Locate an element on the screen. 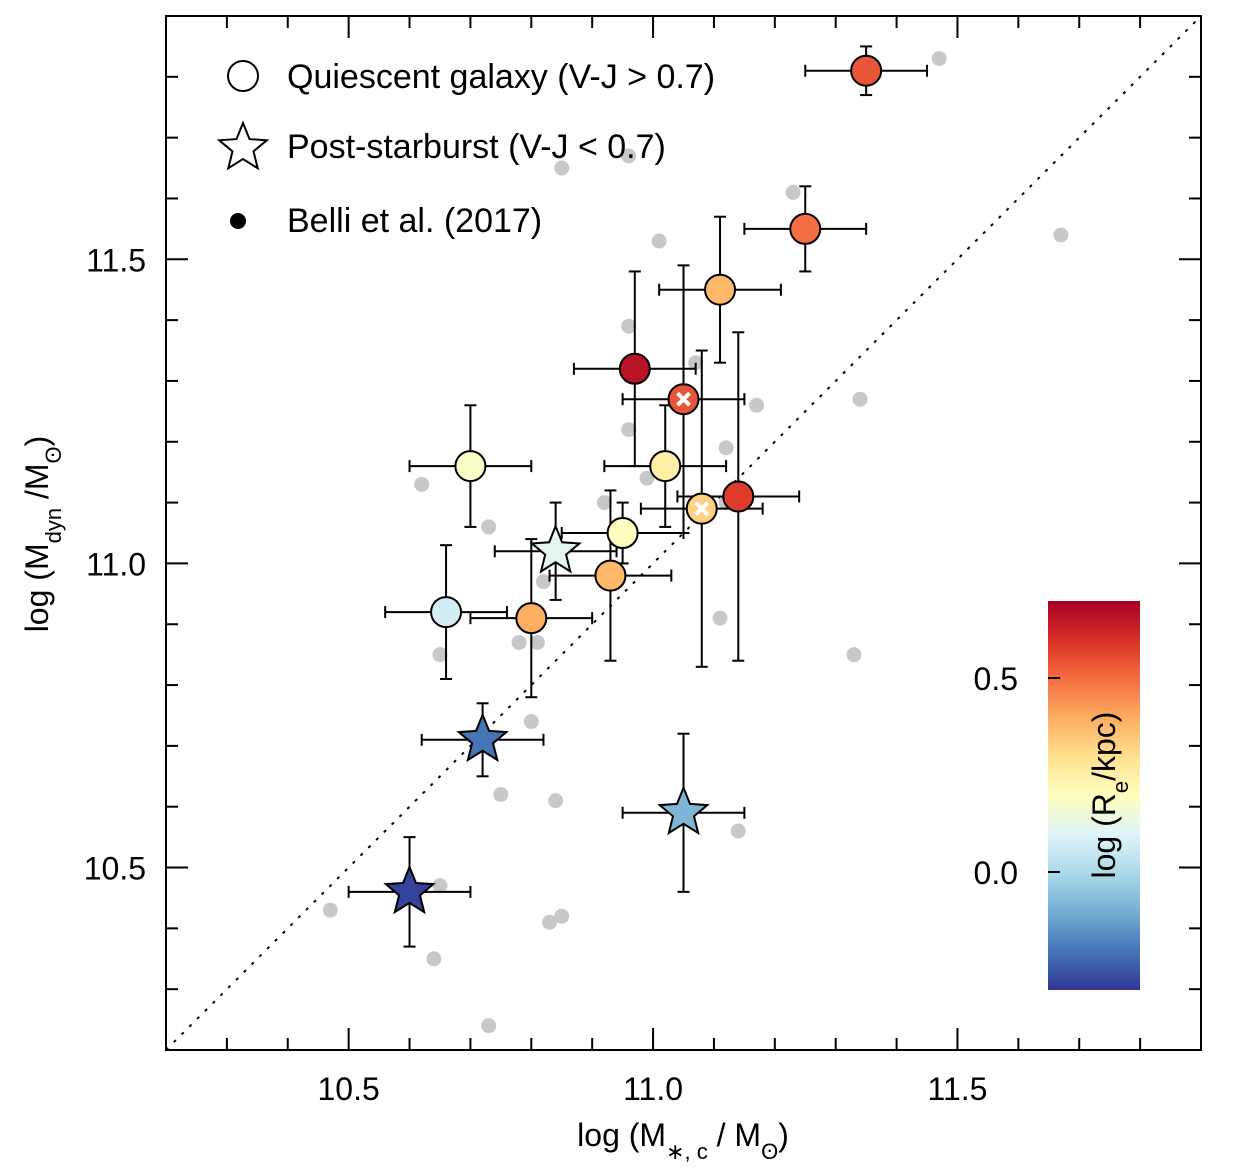  colorbar-label: log (Re/kpc) is located at coordinates (1109, 795).